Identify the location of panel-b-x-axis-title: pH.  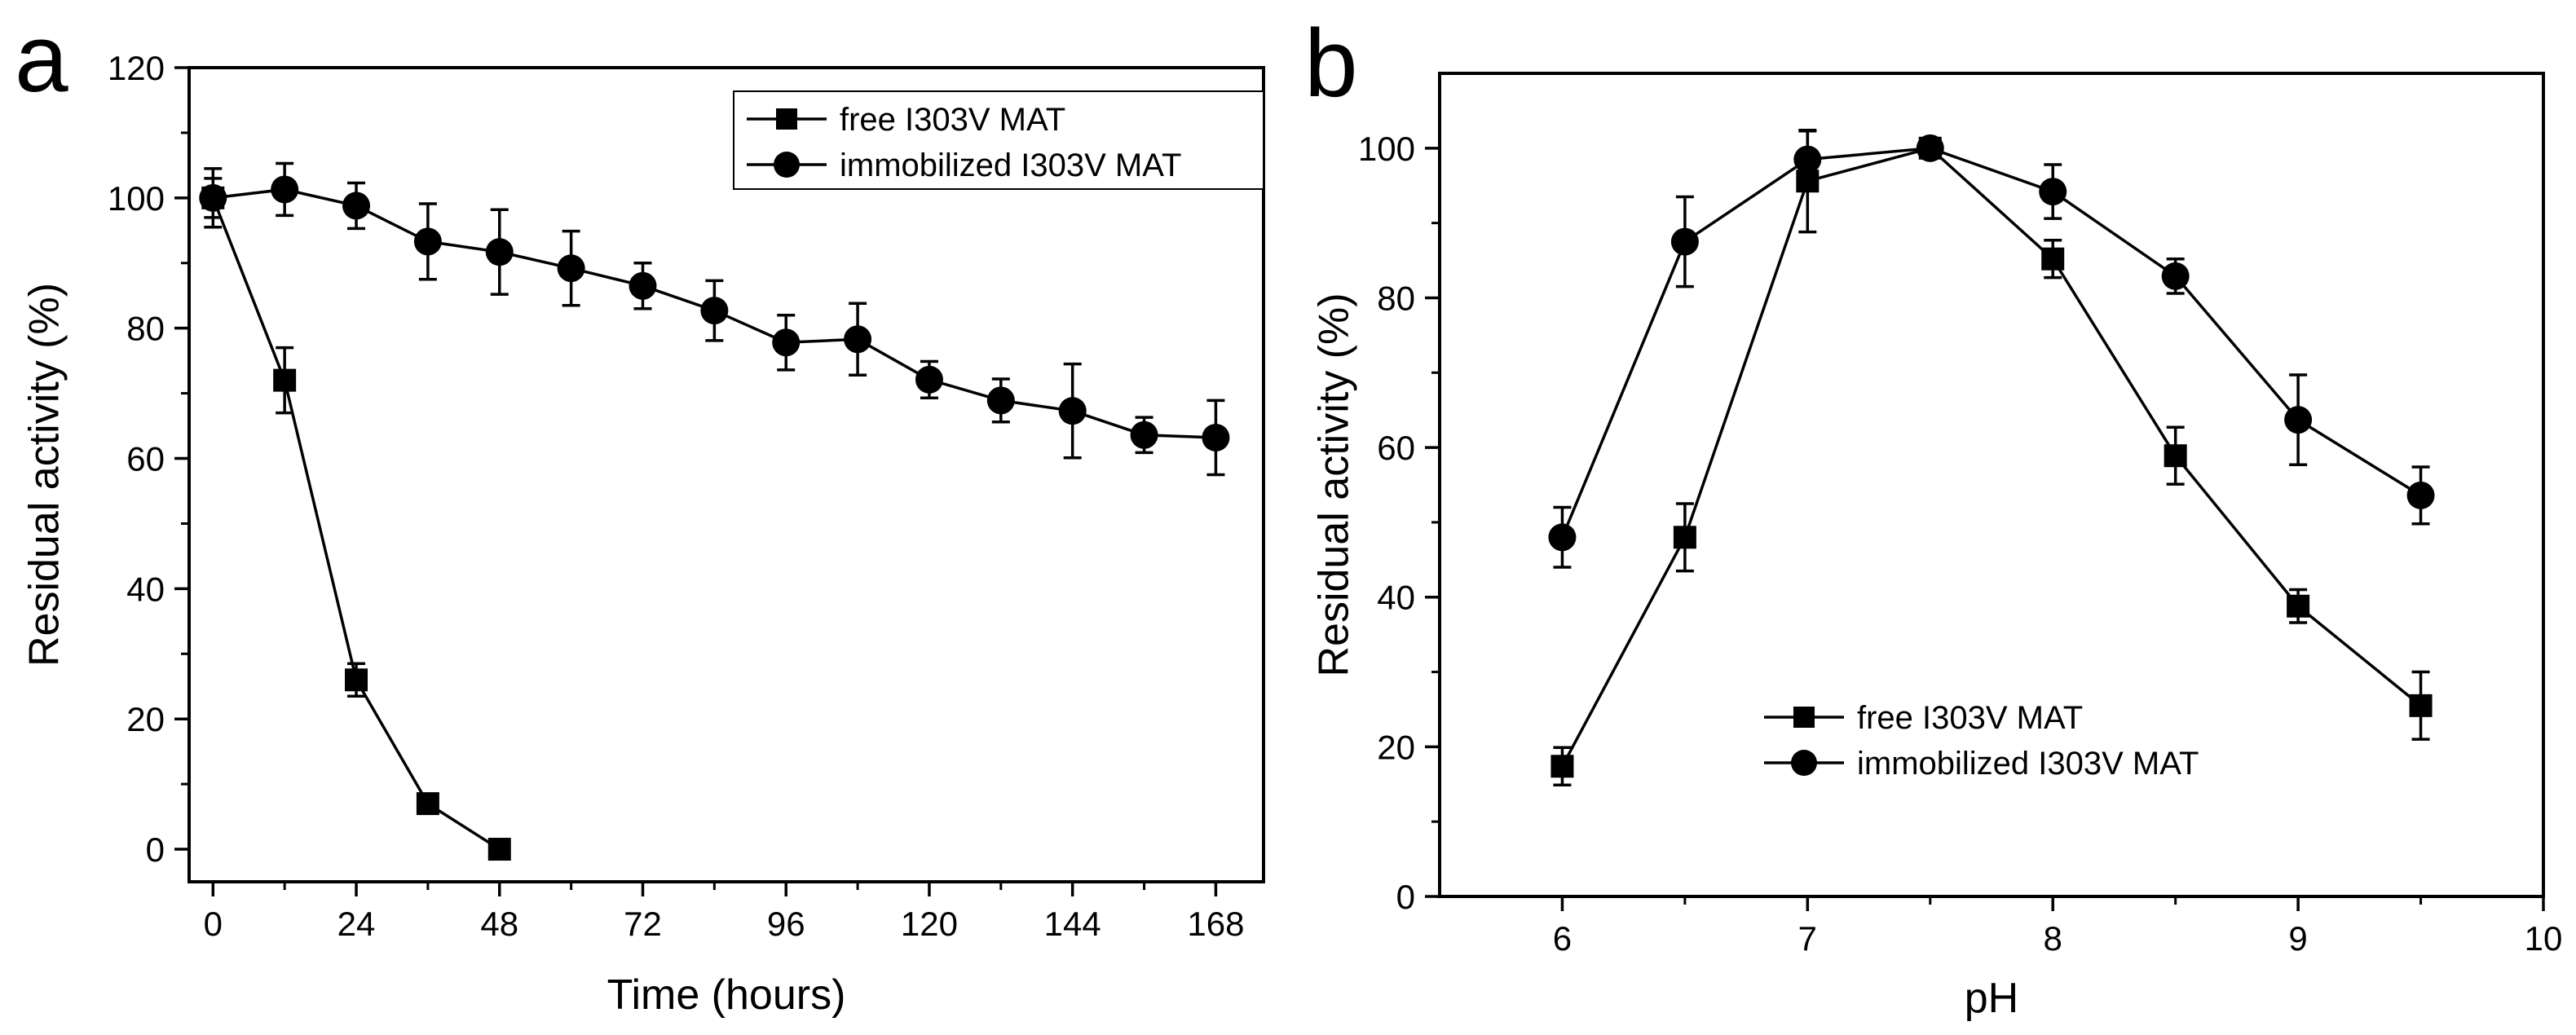
(1991, 998).